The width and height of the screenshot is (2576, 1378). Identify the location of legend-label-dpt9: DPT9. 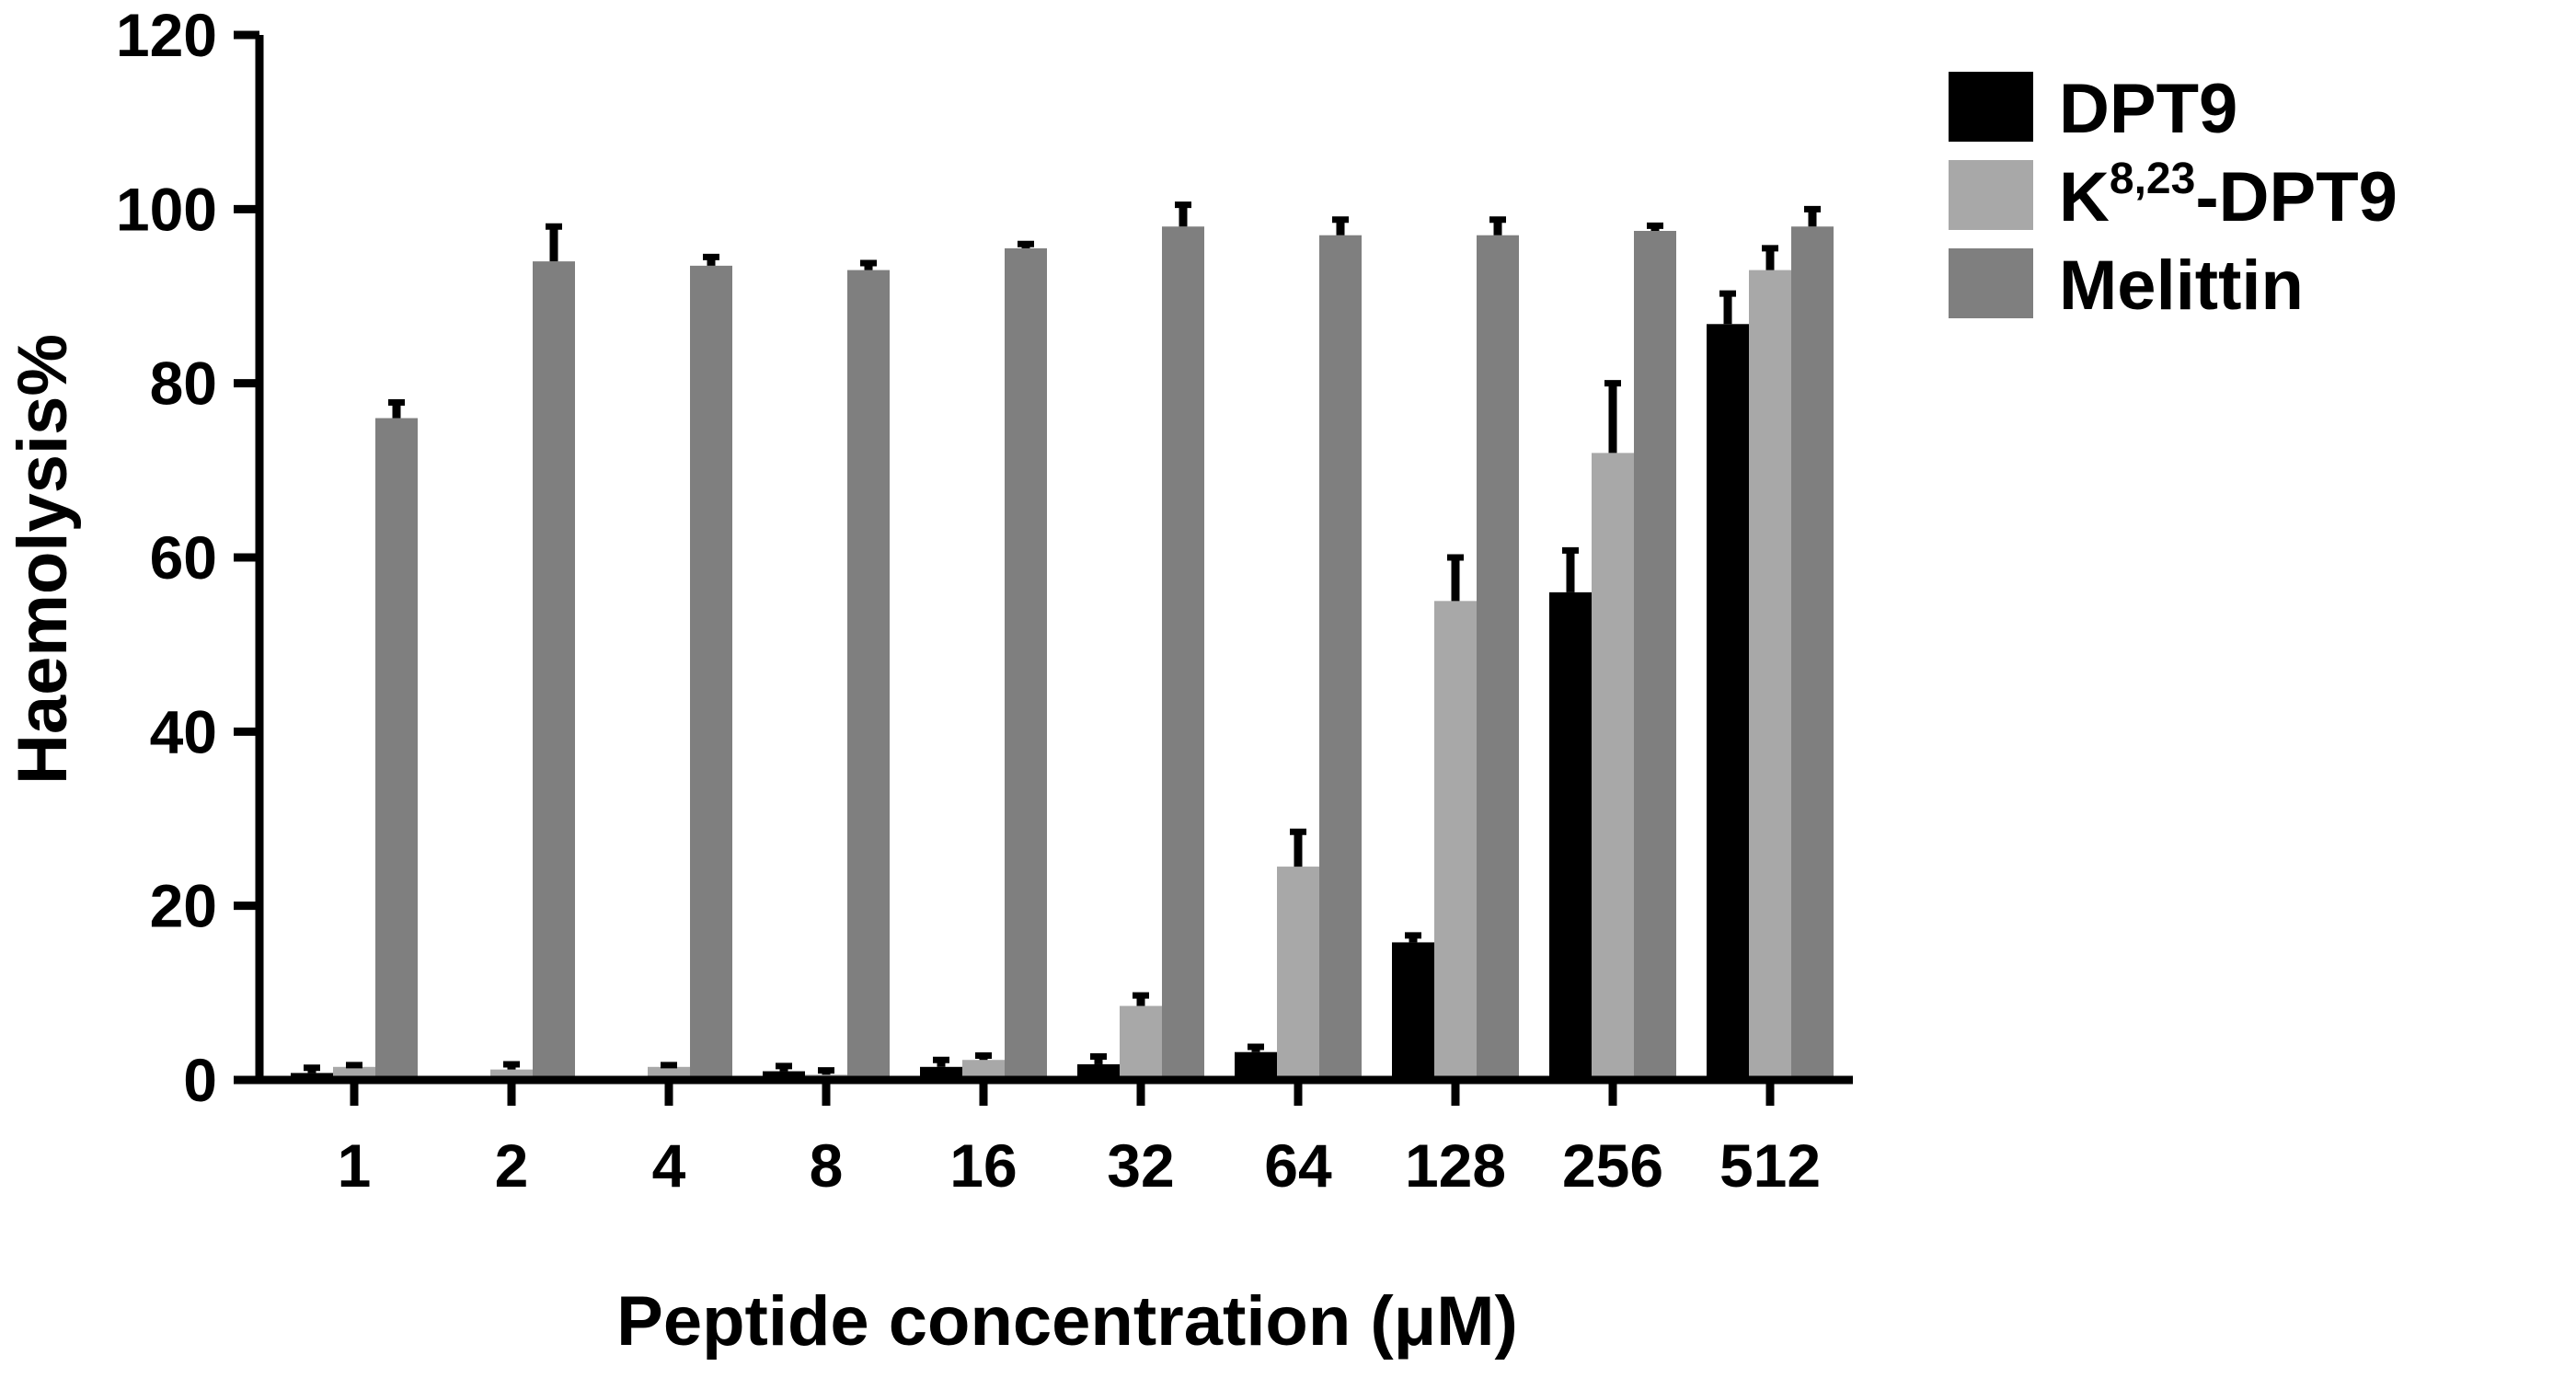
(2148, 109).